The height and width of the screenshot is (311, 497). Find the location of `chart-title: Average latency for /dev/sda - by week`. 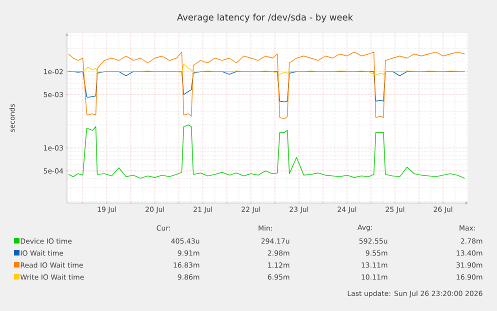

chart-title: Average latency for /dev/sda - by week is located at coordinates (265, 18).